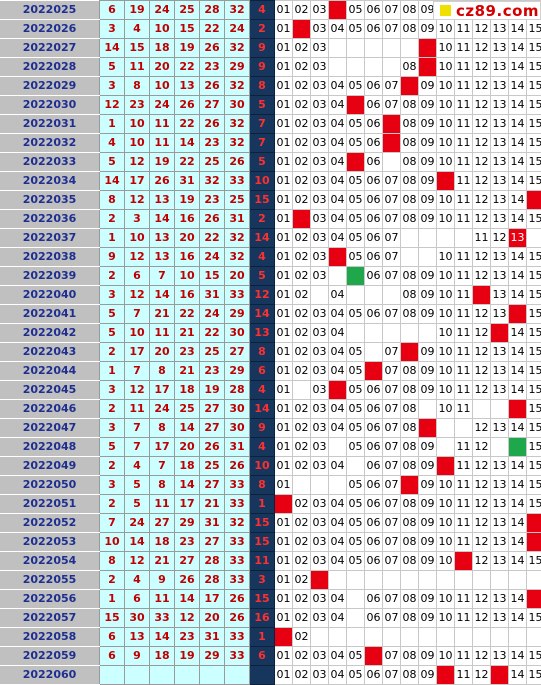  What do you see at coordinates (262, 314) in the screenshot?
I see `blue-ball: 14` at bounding box center [262, 314].